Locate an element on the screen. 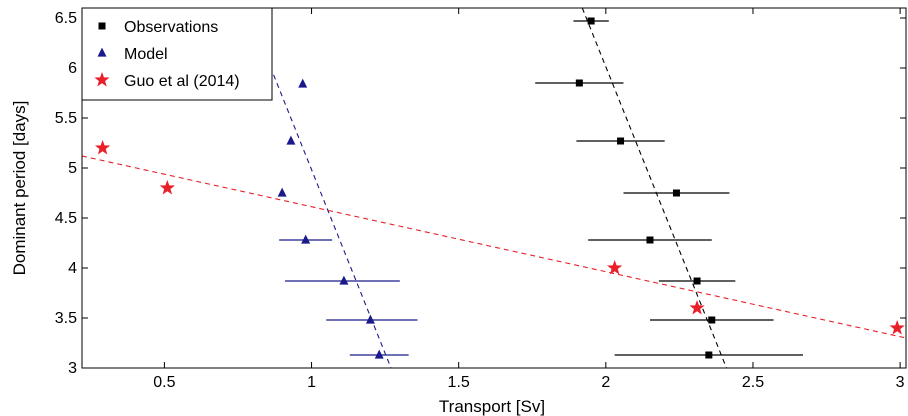 This screenshot has width=908, height=416. x-axis-label: Transport [Sv] is located at coordinates (492, 406).